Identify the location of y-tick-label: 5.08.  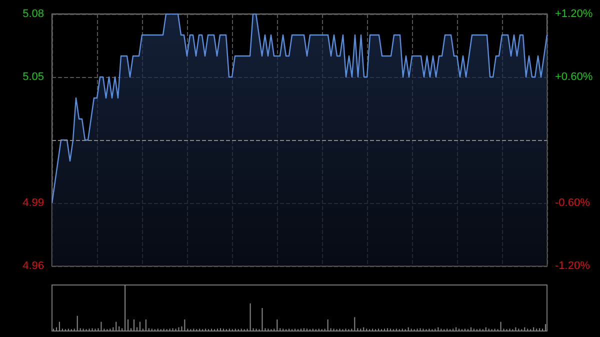
(33, 14).